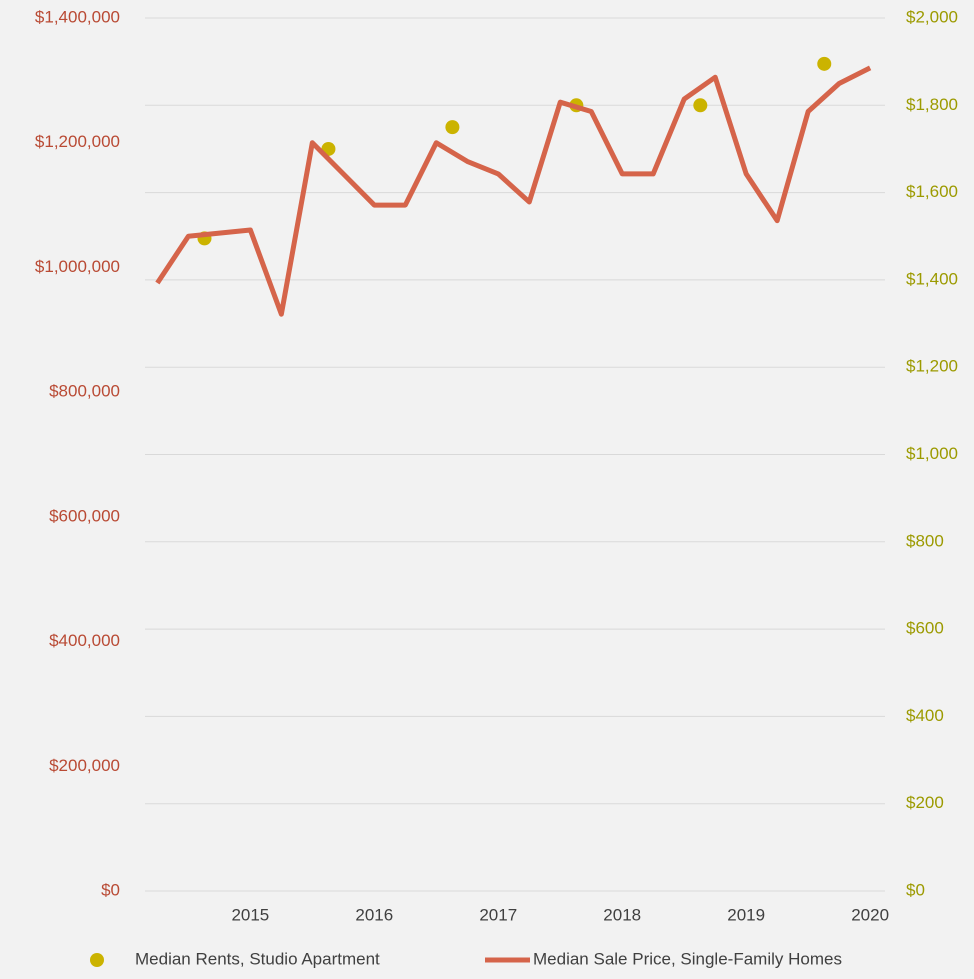 The width and height of the screenshot is (974, 979). I want to click on y-tick-label: $200,000, so click(84, 765).